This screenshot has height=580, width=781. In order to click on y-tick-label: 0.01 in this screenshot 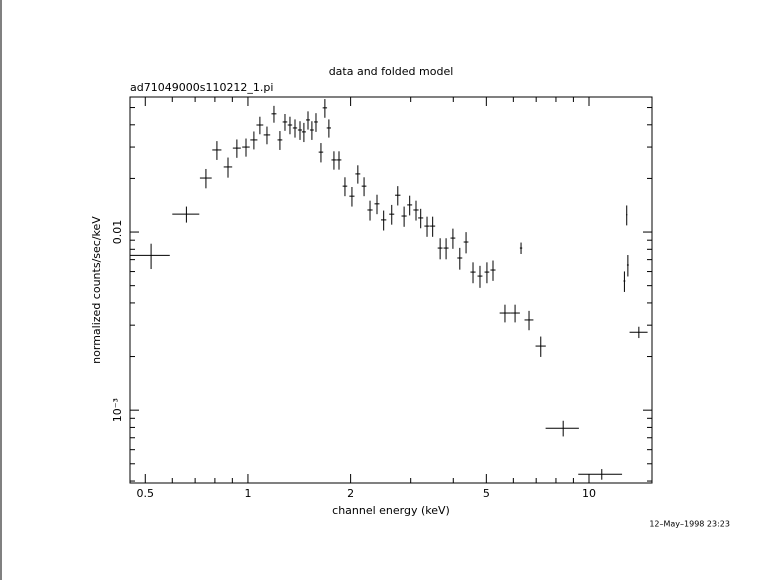, I will do `click(117, 232)`.